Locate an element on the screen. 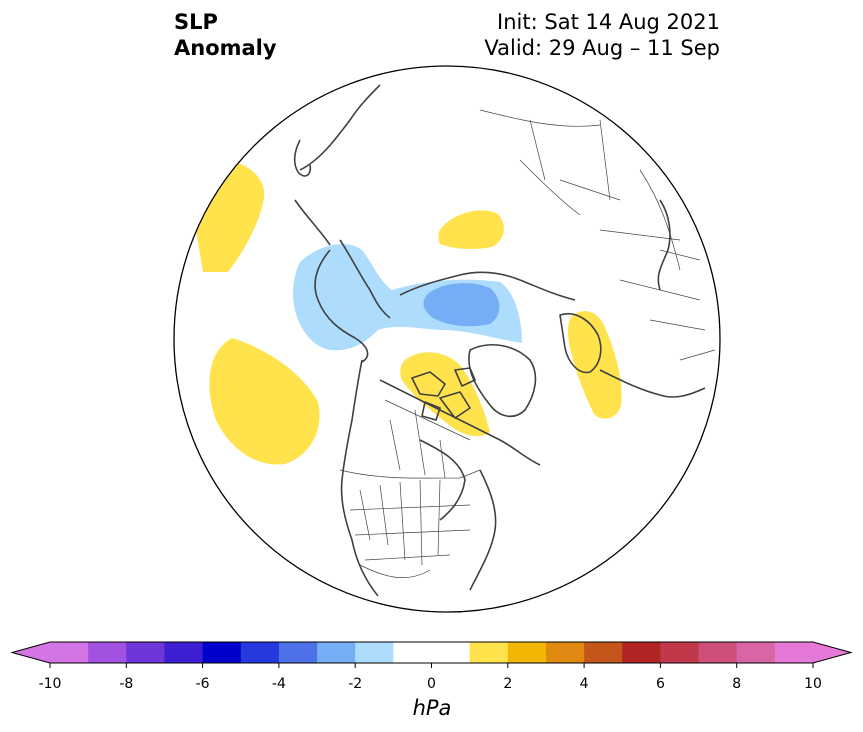 The height and width of the screenshot is (732, 863). colorbar-tick-label: -4 is located at coordinates (279, 684).